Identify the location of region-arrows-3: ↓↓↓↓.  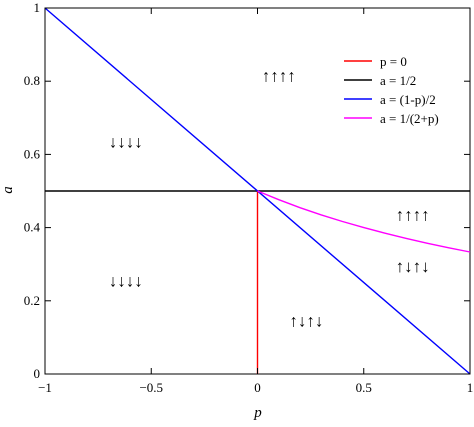
(126, 280).